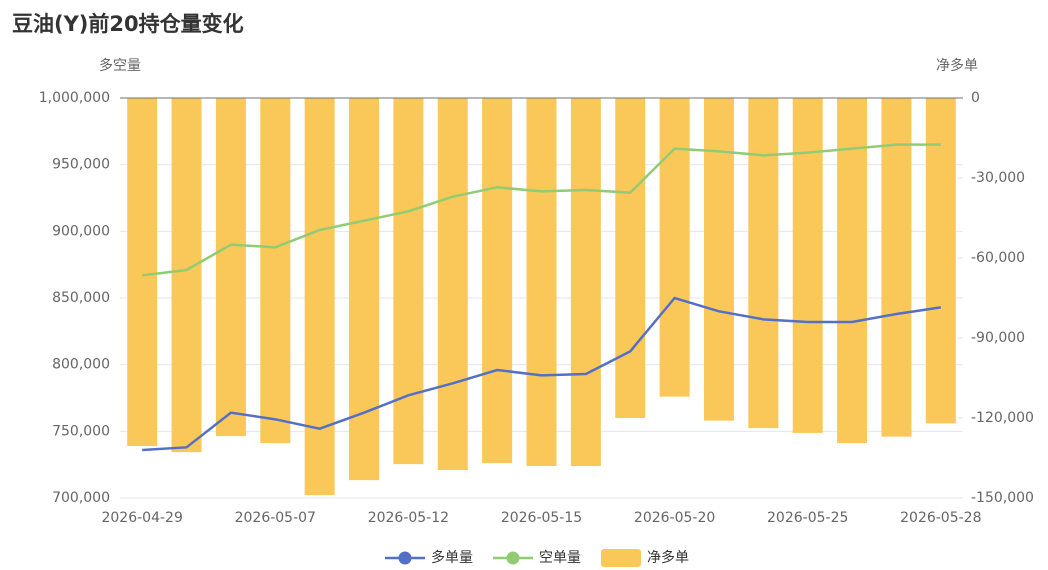  What do you see at coordinates (807, 518) in the screenshot?
I see `x-tick-label: 2026-05-25` at bounding box center [807, 518].